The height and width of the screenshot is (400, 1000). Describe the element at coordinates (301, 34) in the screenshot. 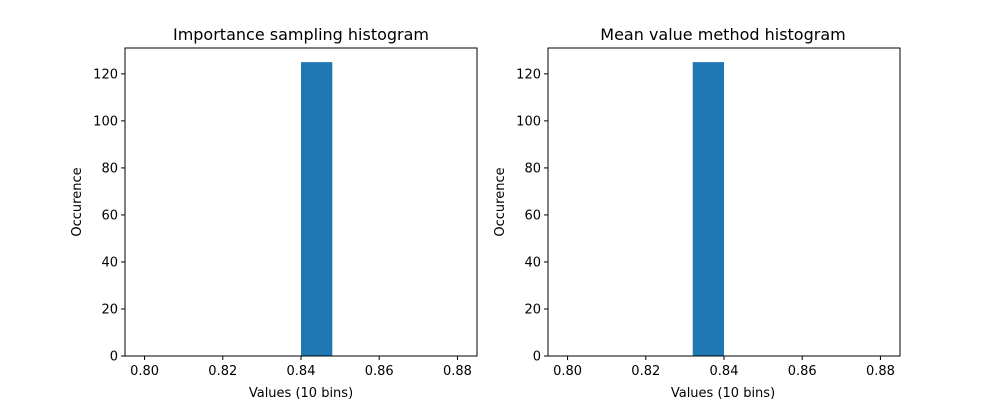

I see `chart-title: Importance sampling histogram` at that location.